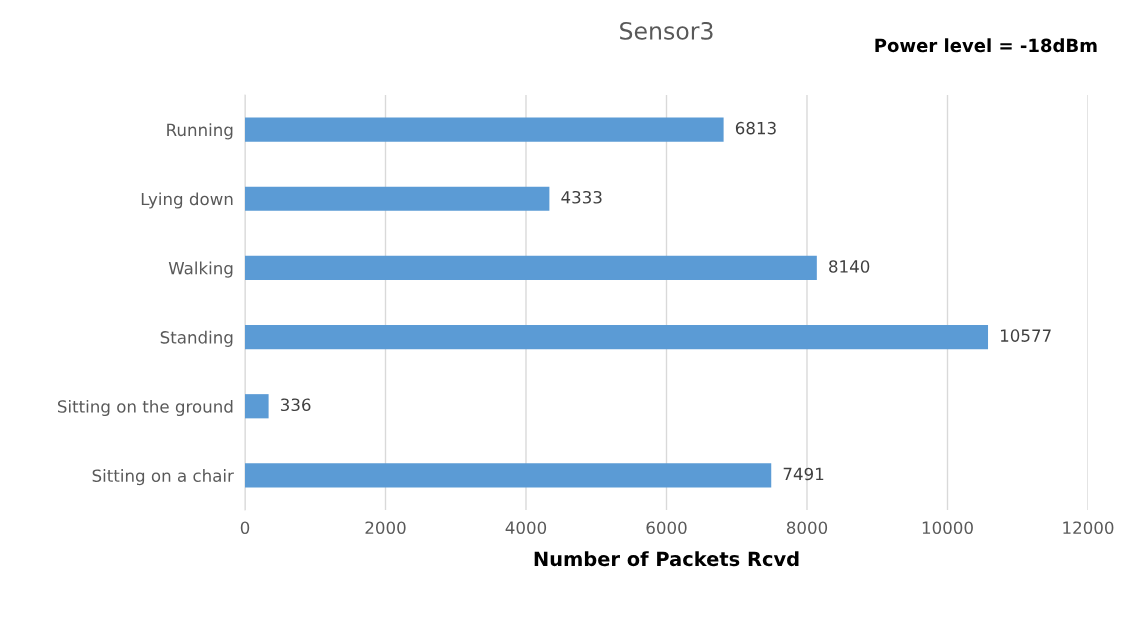 The width and height of the screenshot is (1133, 619). What do you see at coordinates (947, 528) in the screenshot?
I see `x-tick-label: 10000` at bounding box center [947, 528].